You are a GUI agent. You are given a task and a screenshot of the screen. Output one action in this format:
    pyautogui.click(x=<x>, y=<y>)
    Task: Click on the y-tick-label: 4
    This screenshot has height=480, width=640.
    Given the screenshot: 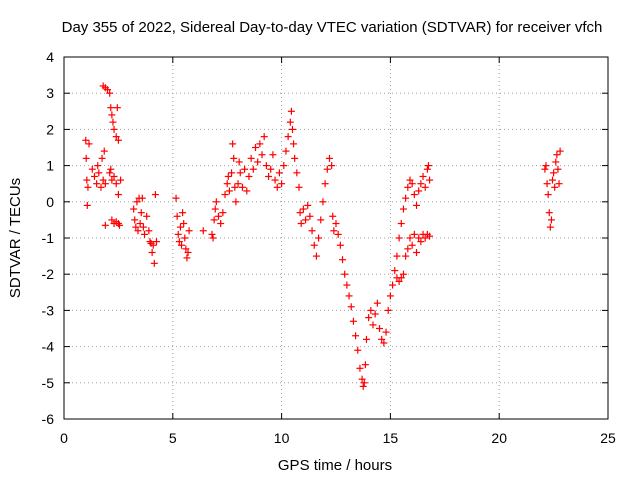 What is the action you would take?
    pyautogui.click(x=50, y=57)
    